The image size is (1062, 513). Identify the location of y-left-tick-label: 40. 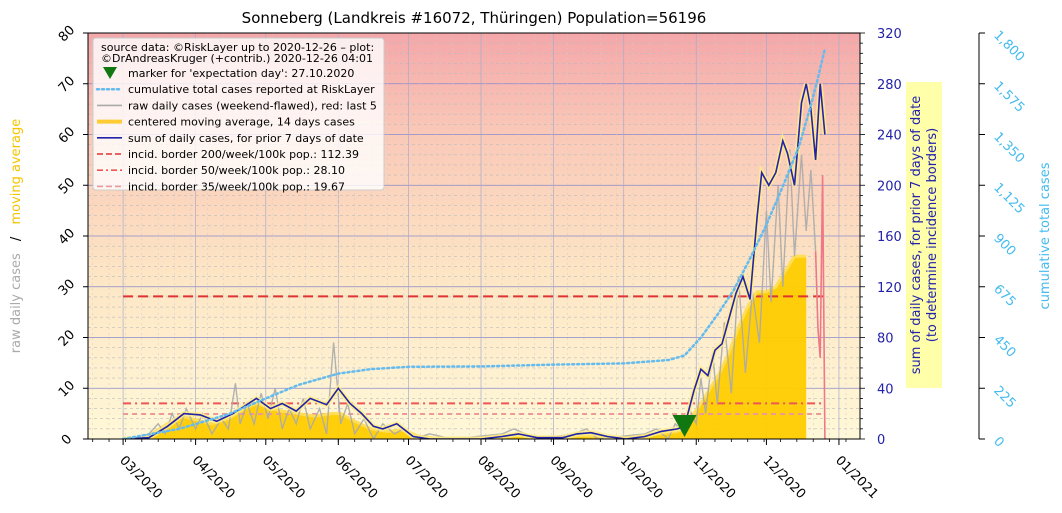
(67, 237).